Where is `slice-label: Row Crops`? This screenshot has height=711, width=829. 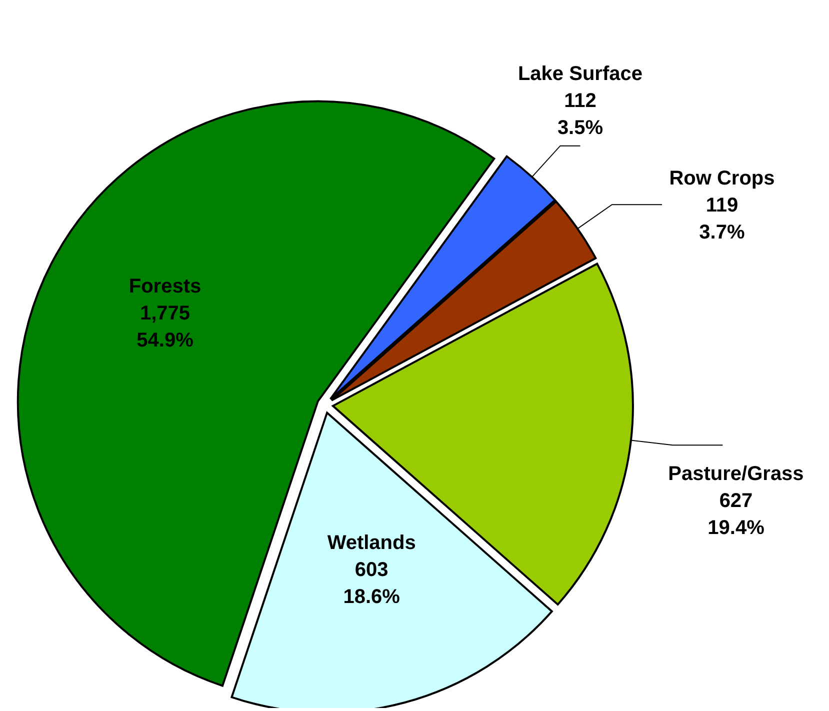
slice-label: Row Crops is located at coordinates (722, 179).